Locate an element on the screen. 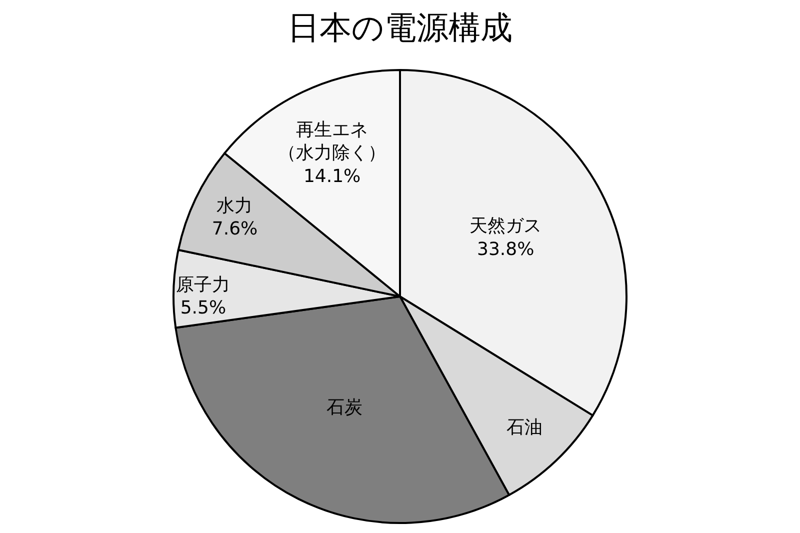 The height and width of the screenshot is (533, 800). data-label: 7.6% is located at coordinates (235, 229).